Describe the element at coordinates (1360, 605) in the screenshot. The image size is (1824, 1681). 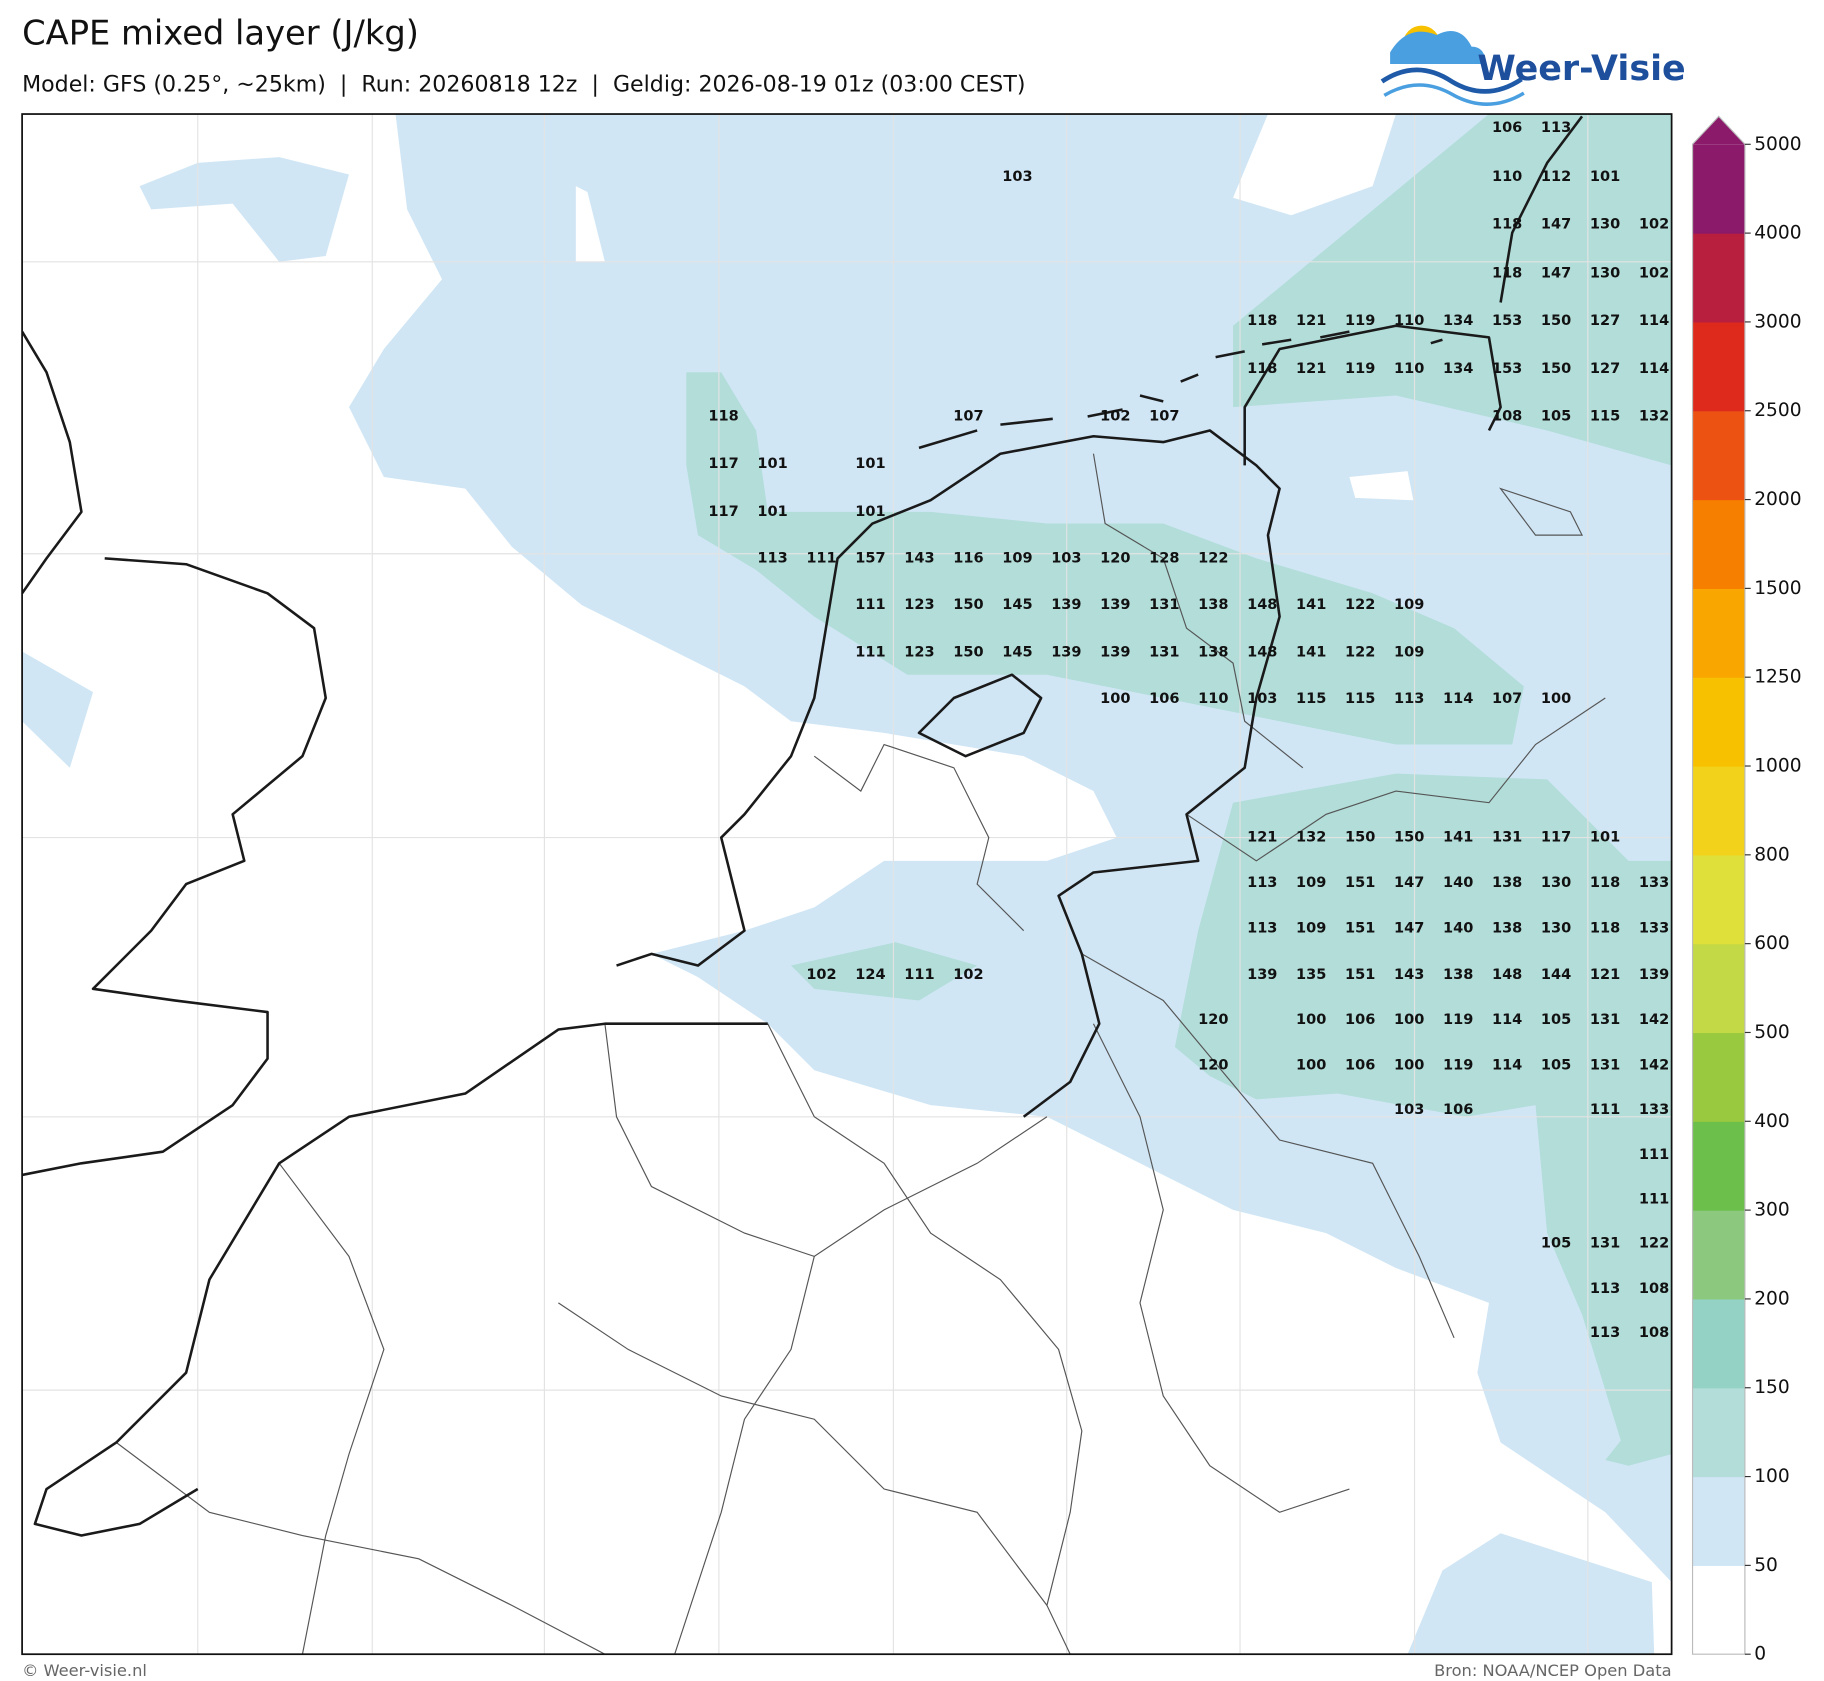
I see `value-label: 122` at that location.